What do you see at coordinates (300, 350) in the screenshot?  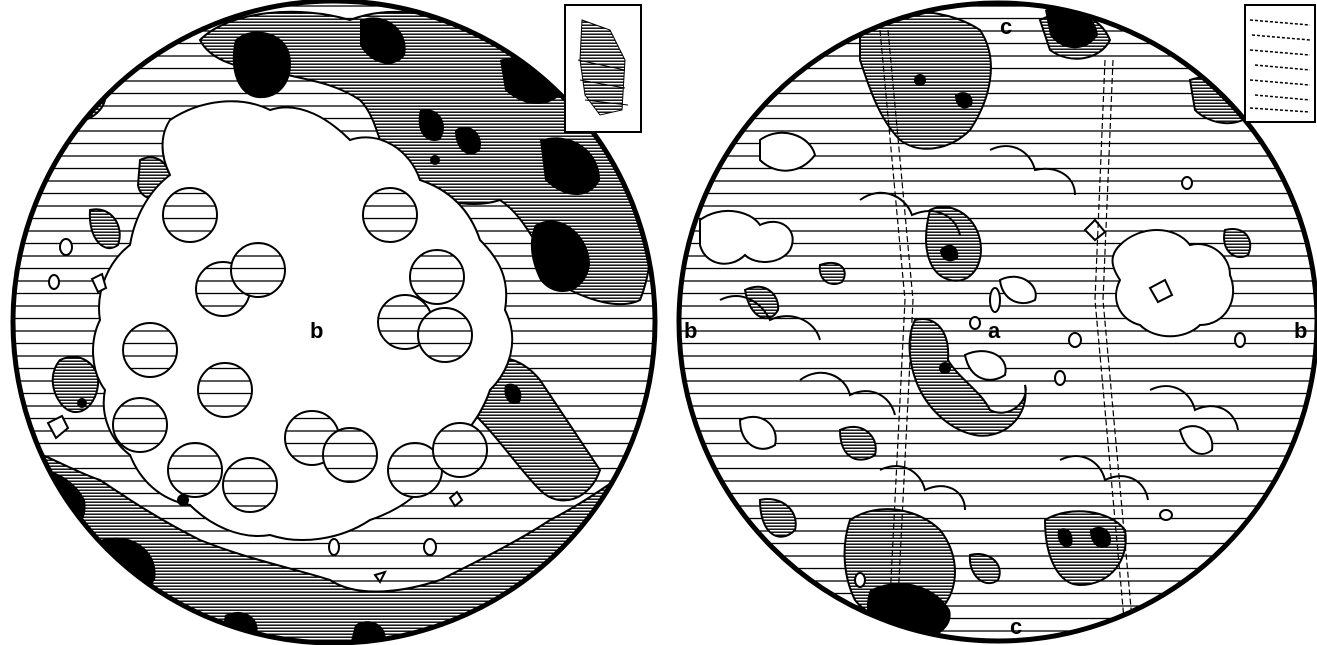 I see `left-grain-circles` at bounding box center [300, 350].